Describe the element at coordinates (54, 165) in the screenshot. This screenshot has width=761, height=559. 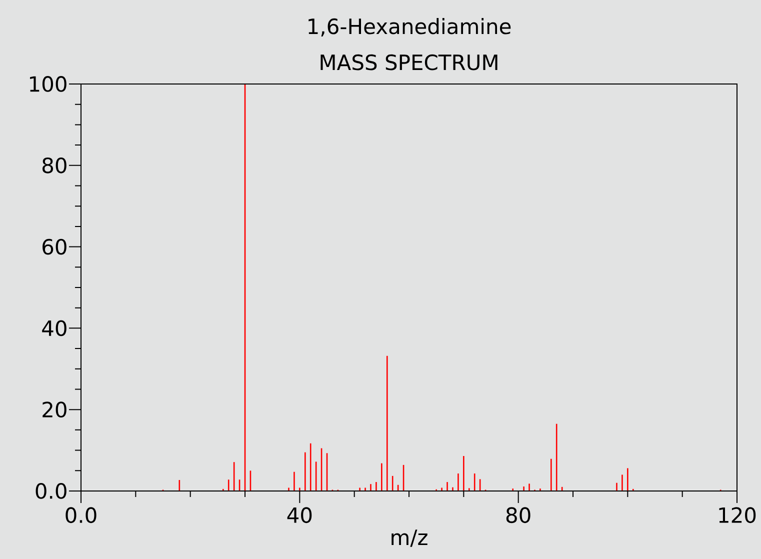
I see `y-tick-label: 80` at that location.